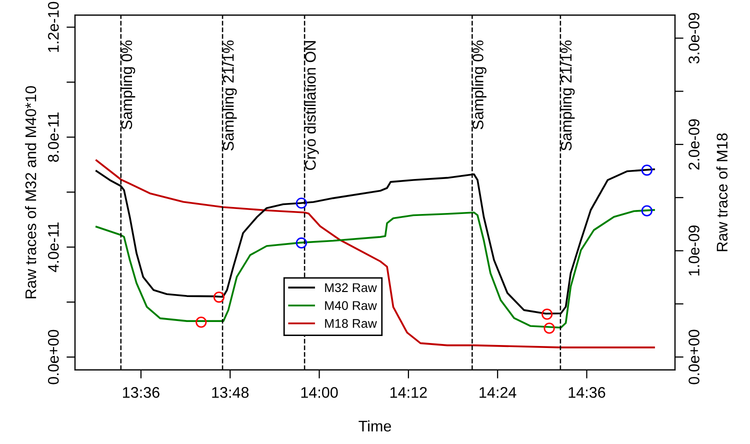 The height and width of the screenshot is (444, 750). I want to click on y2-tick-label: 2.0e-09, so click(694, 144).